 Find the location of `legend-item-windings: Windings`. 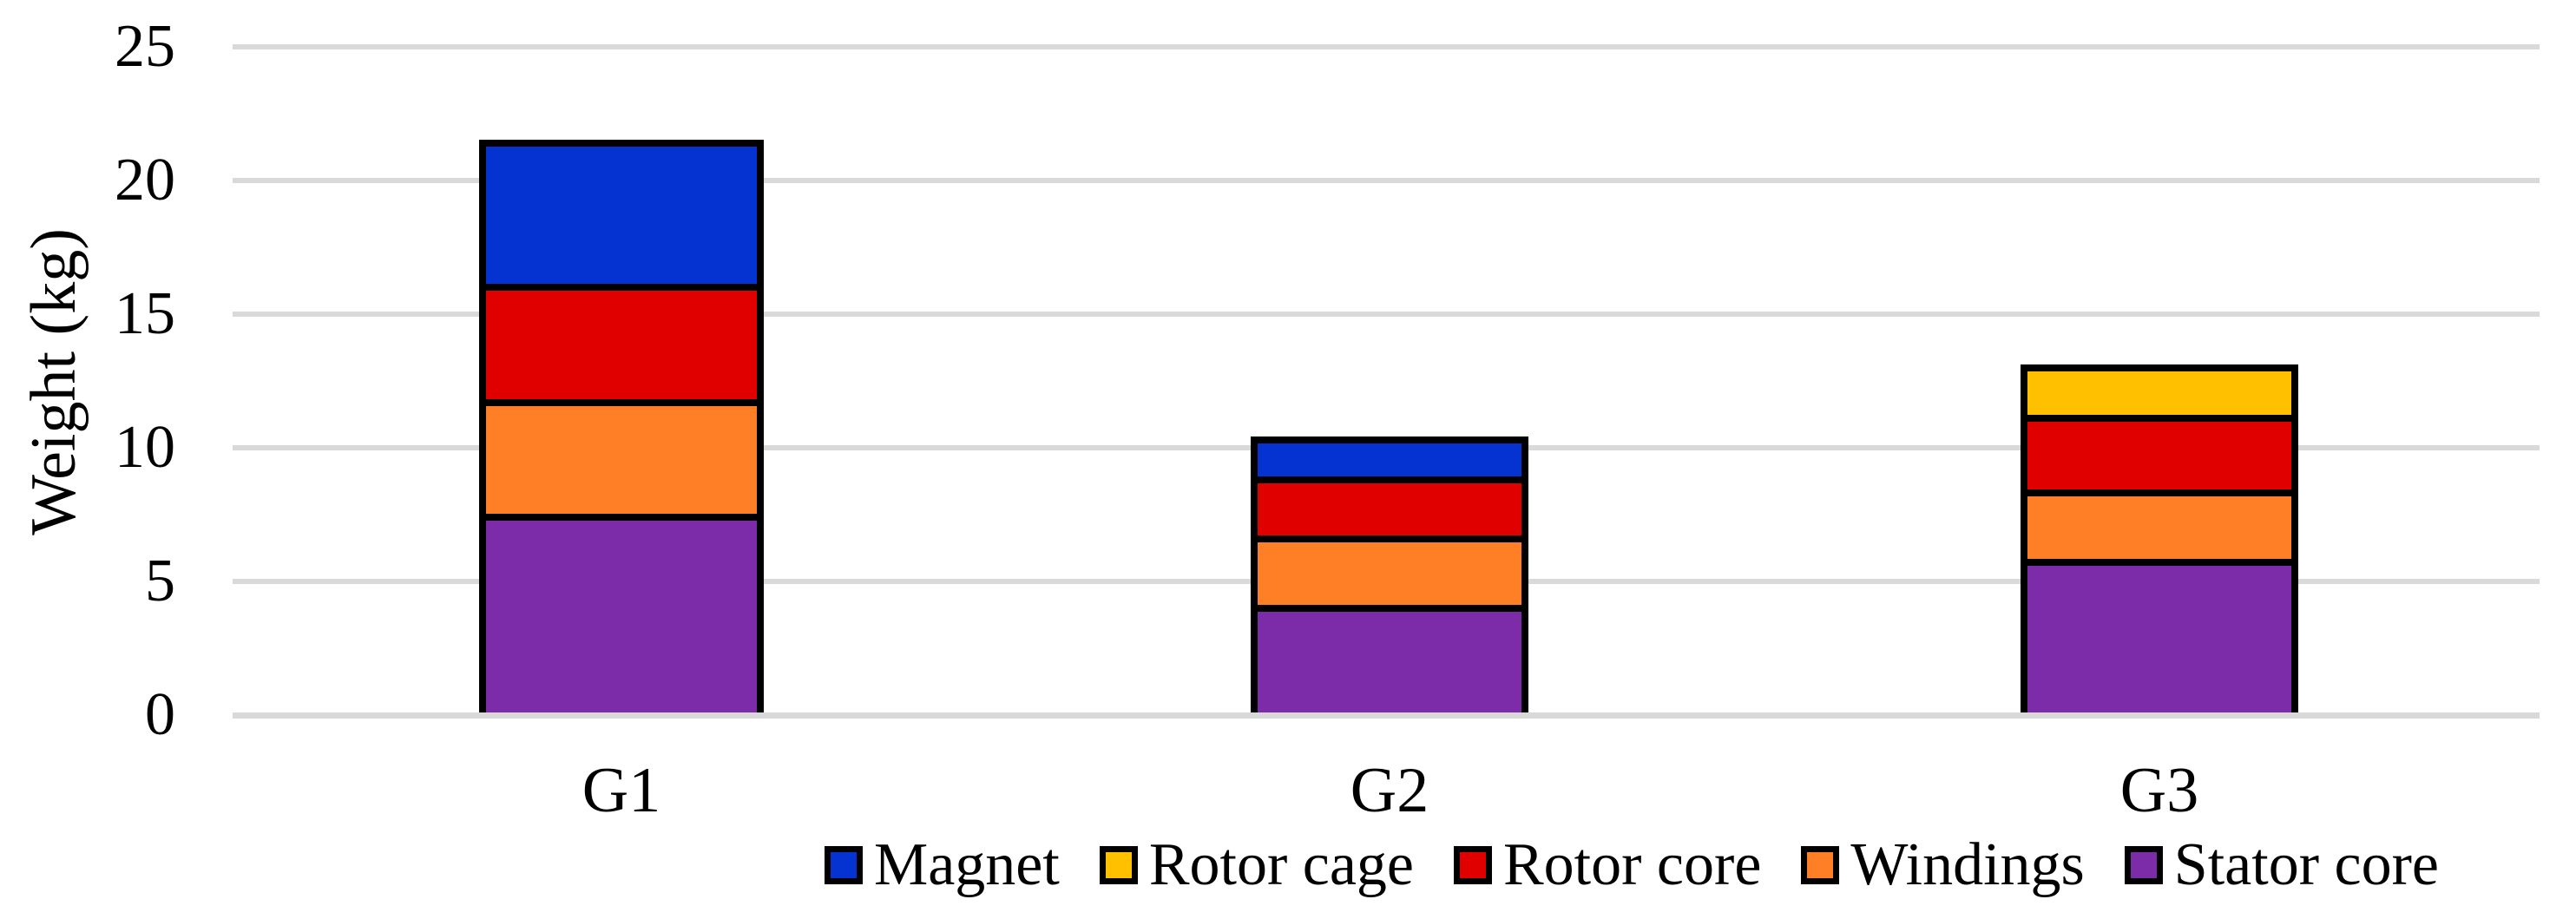

legend-item-windings: Windings is located at coordinates (1943, 865).